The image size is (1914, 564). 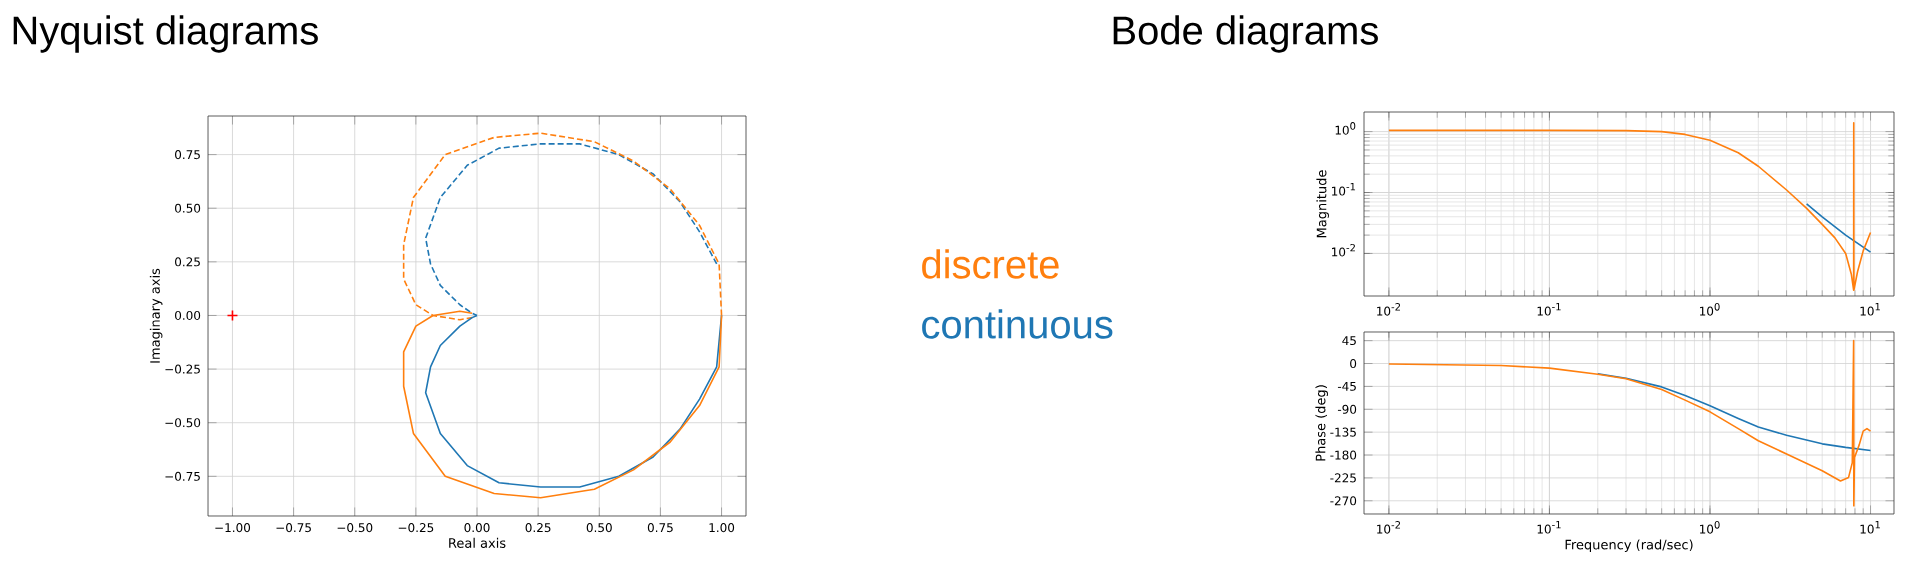 I want to click on text: discrete, so click(x=990, y=264).